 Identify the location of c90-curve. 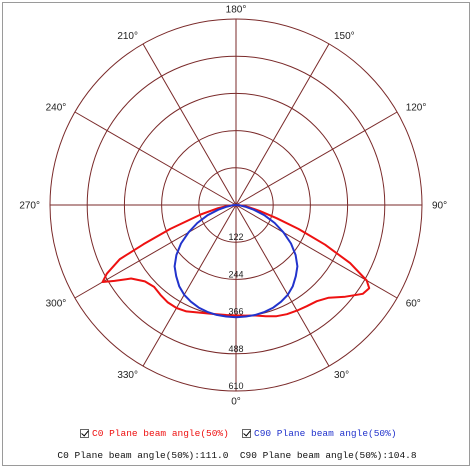
(236, 261).